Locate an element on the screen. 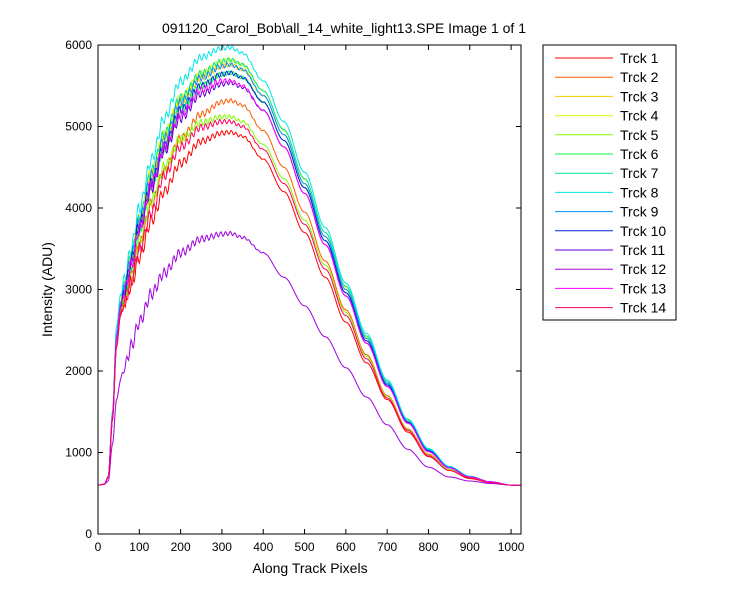 The image size is (750, 605). x-tick-label: 200 is located at coordinates (181, 547).